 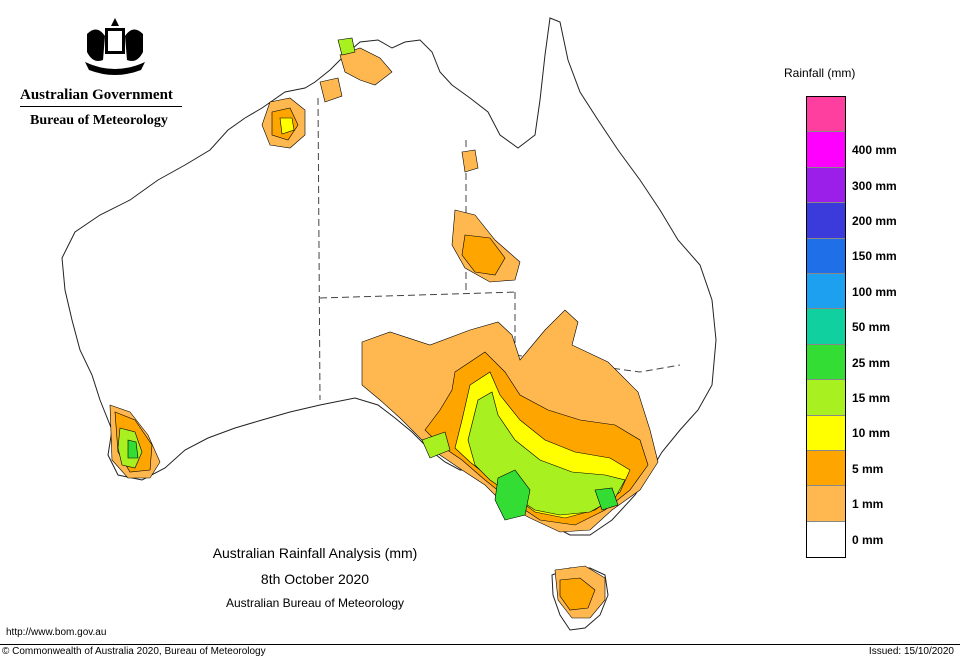 I want to click on legend-label: 1 mm, so click(x=868, y=504).